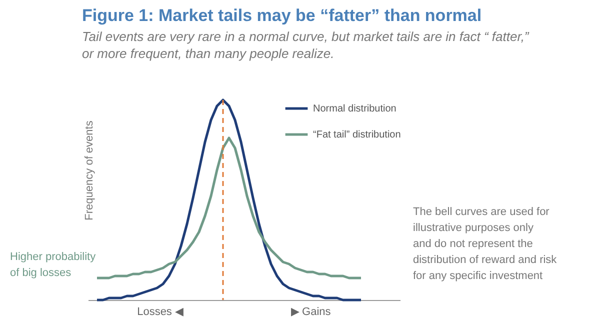 The width and height of the screenshot is (592, 323). I want to click on legend-label: Normal distribution, so click(354, 109).